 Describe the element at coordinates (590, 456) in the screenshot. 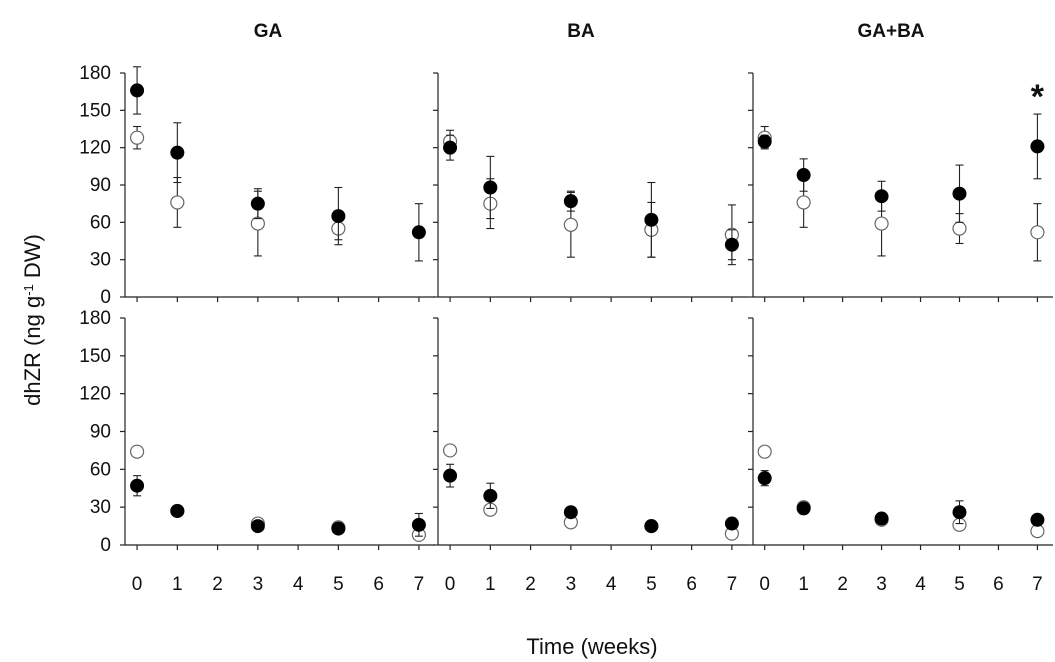

I see `panel-bottom-ba: 0 1 2 3 4 5 6 7` at that location.